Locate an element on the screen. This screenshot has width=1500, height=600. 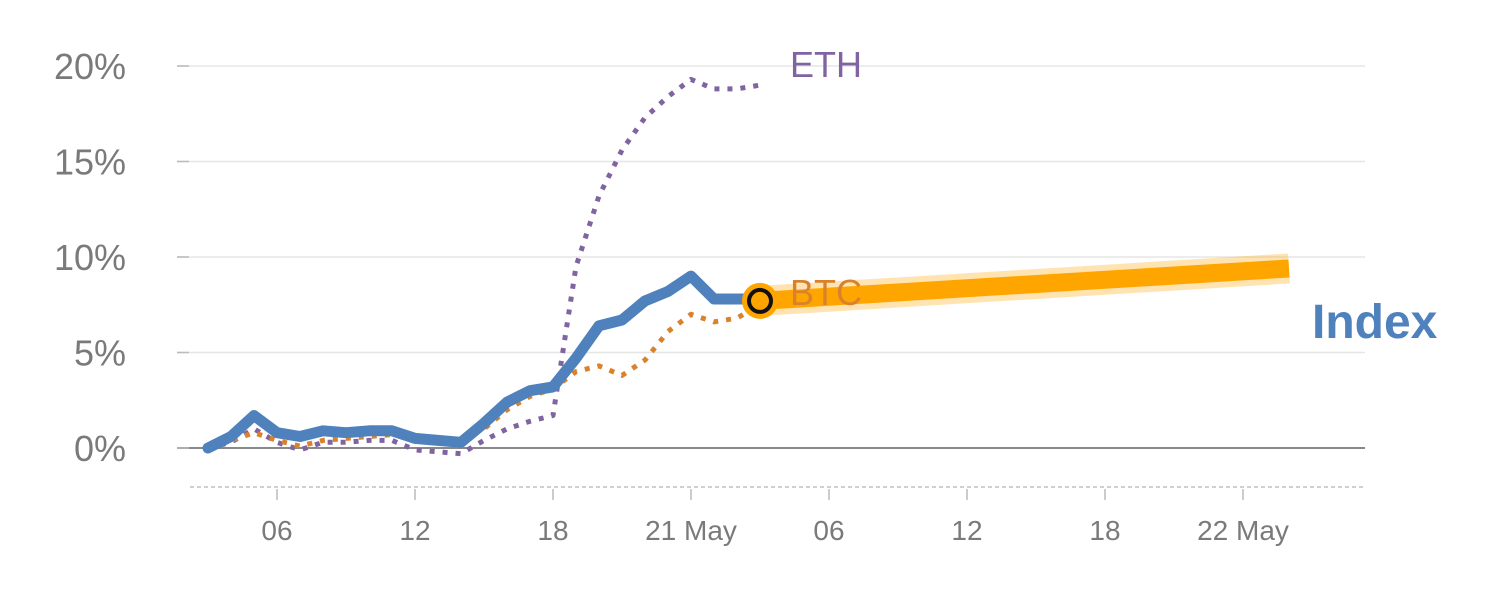
x-axis: 06 12 18 21 May 06 12 18 22 May is located at coordinates (777, 516).